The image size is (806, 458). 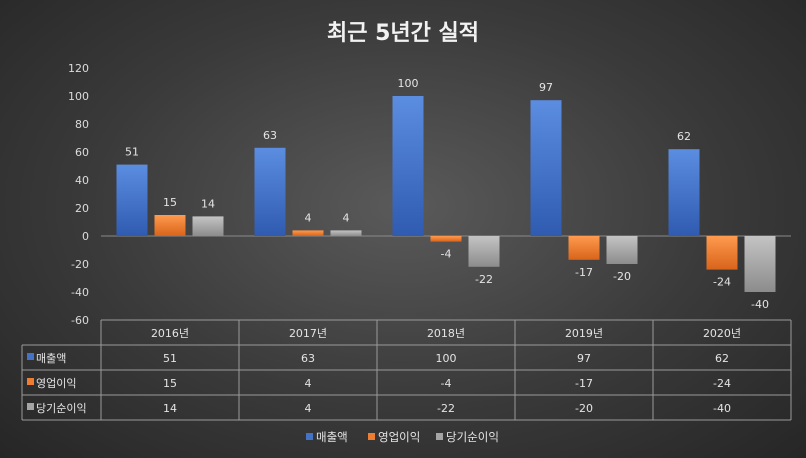 What do you see at coordinates (132, 152) in the screenshot?
I see `data-label: 51` at bounding box center [132, 152].